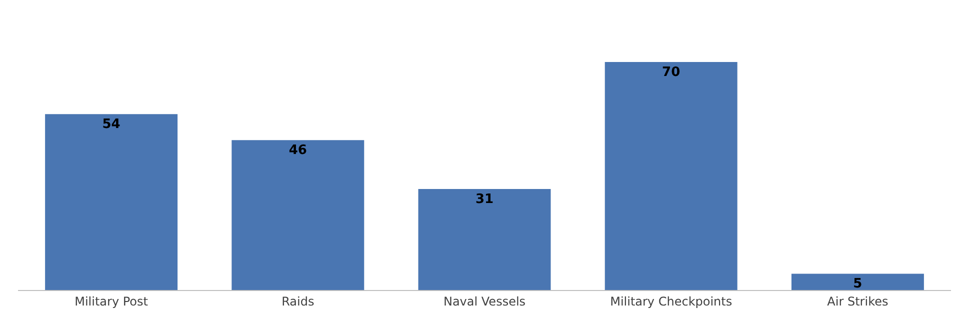 The height and width of the screenshot is (327, 969). I want to click on data-label: 5, so click(857, 284).